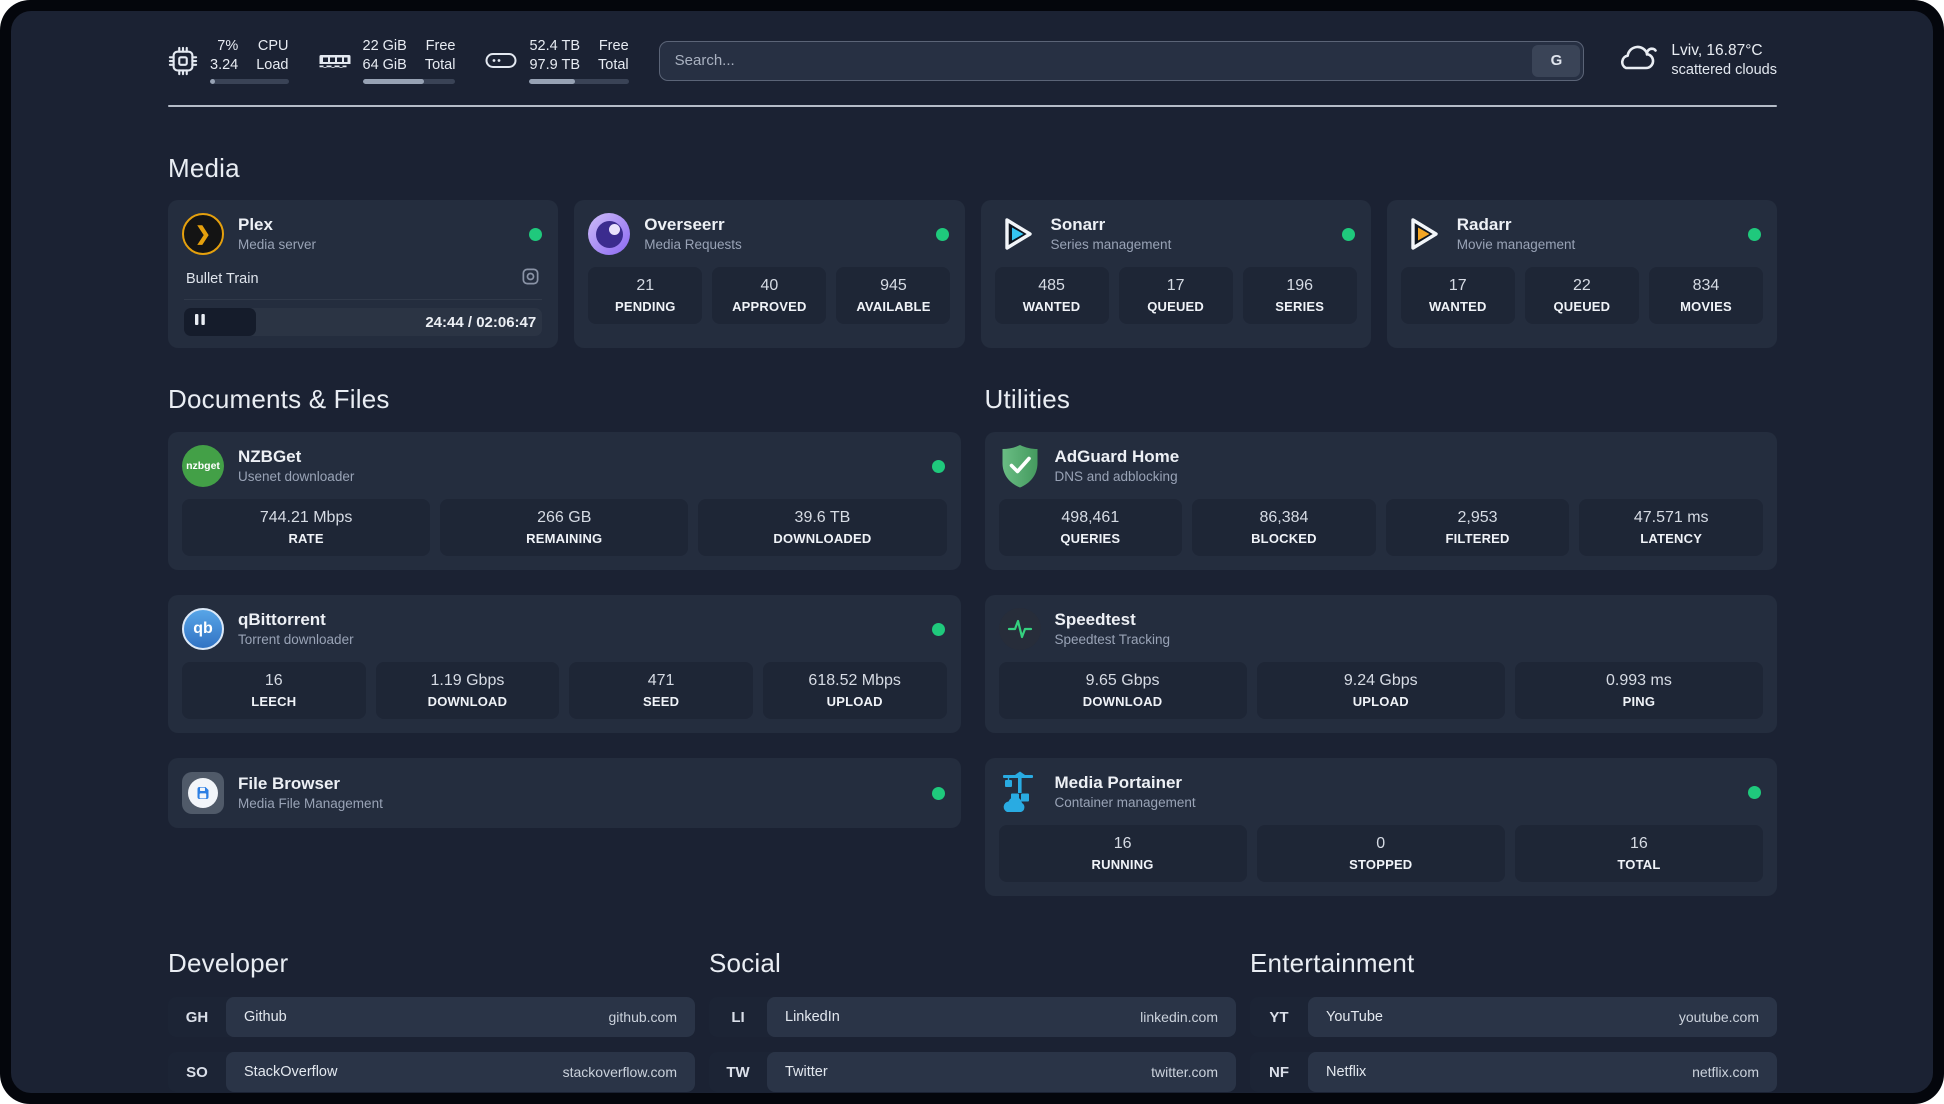 Image resolution: width=1944 pixels, height=1104 pixels. I want to click on bookmark-github: GH Github github.com, so click(431, 1017).